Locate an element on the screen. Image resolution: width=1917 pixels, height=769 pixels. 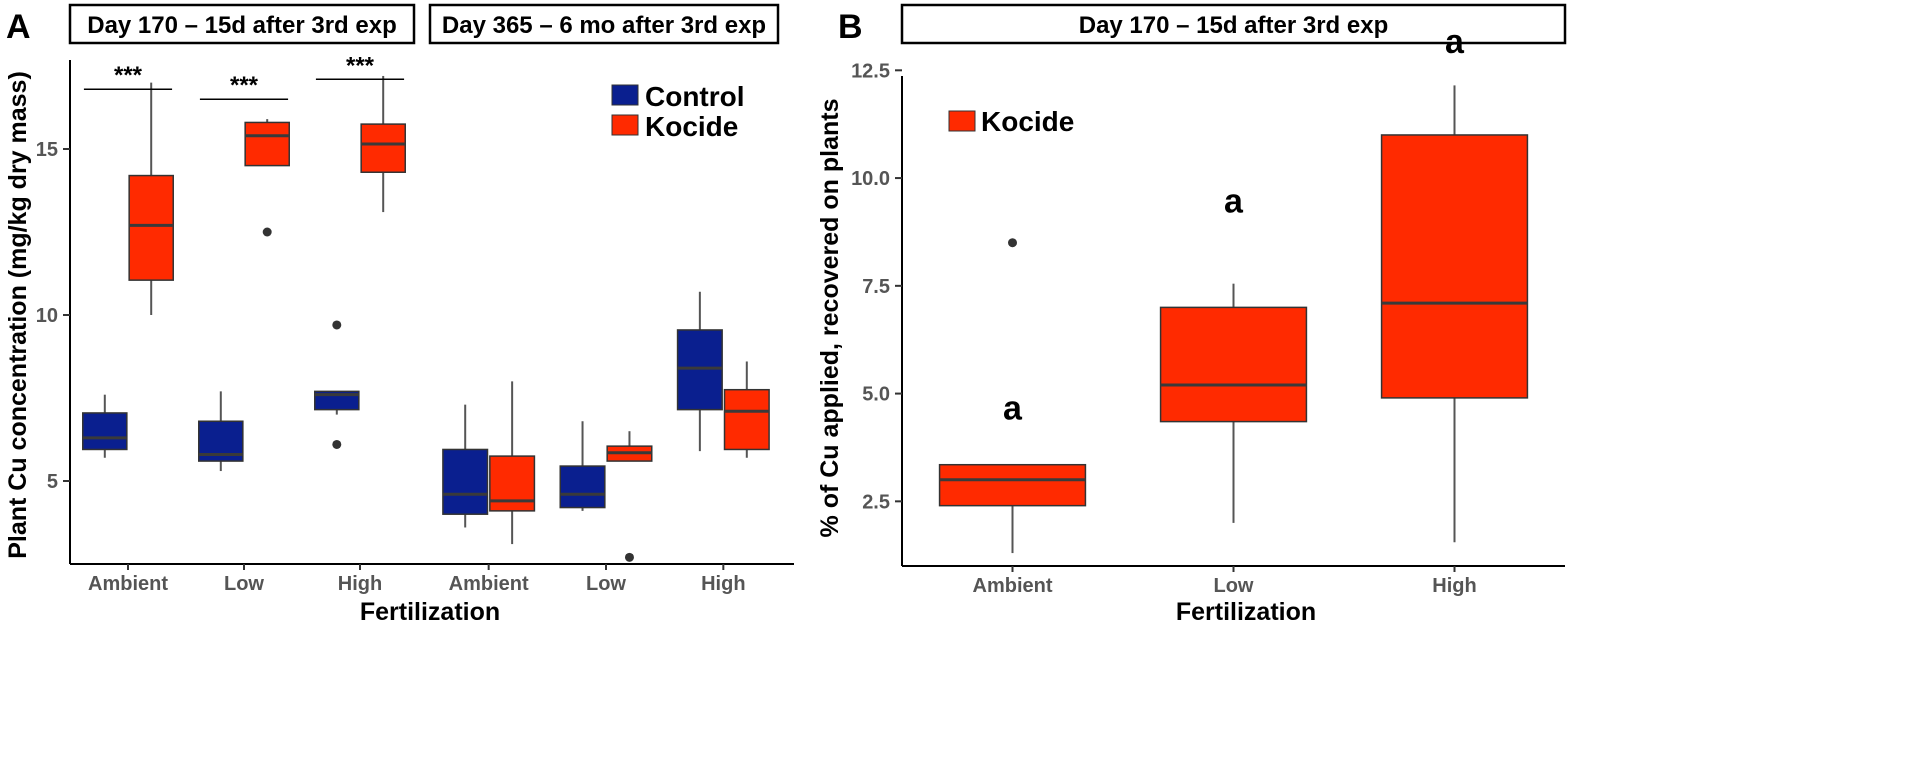
y-axis-title-b: % of Cu applied, recovered on plants is located at coordinates (830, 318).